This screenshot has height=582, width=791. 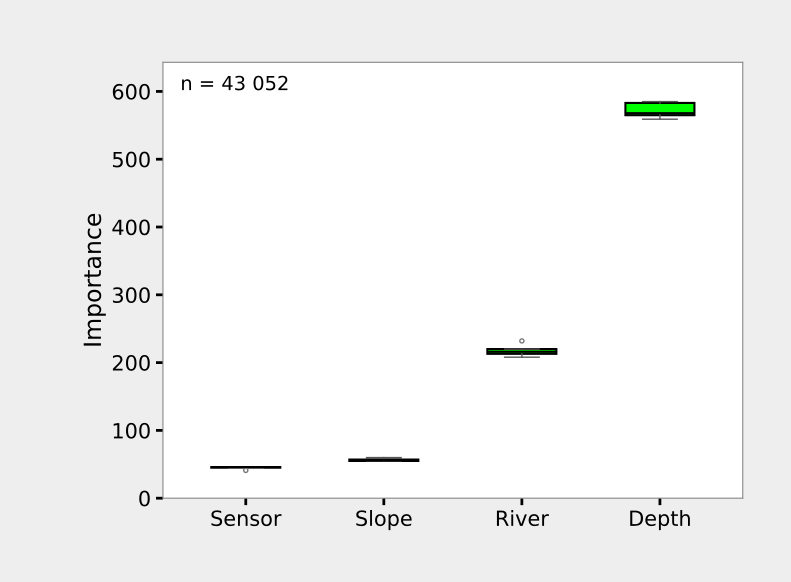 I want to click on x-tick-label: Slope, so click(x=384, y=520).